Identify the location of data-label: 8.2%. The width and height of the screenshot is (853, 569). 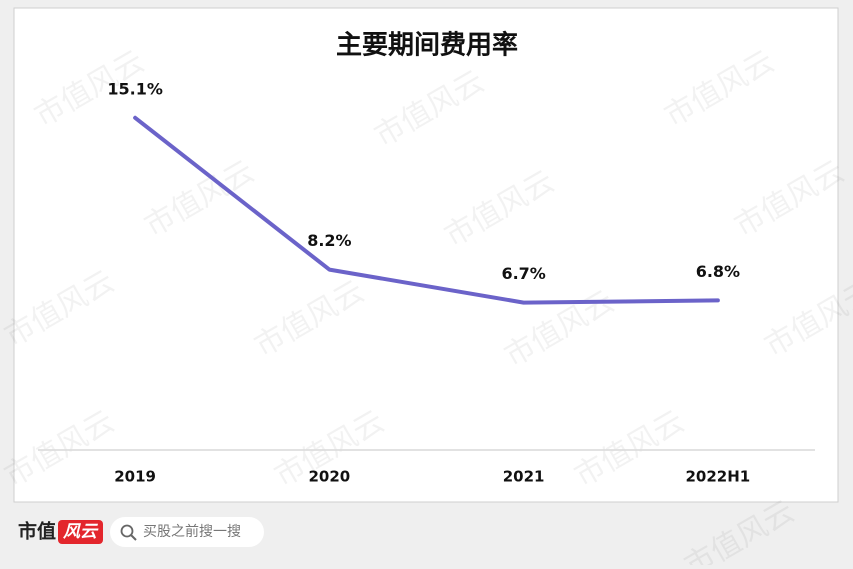
(329, 240).